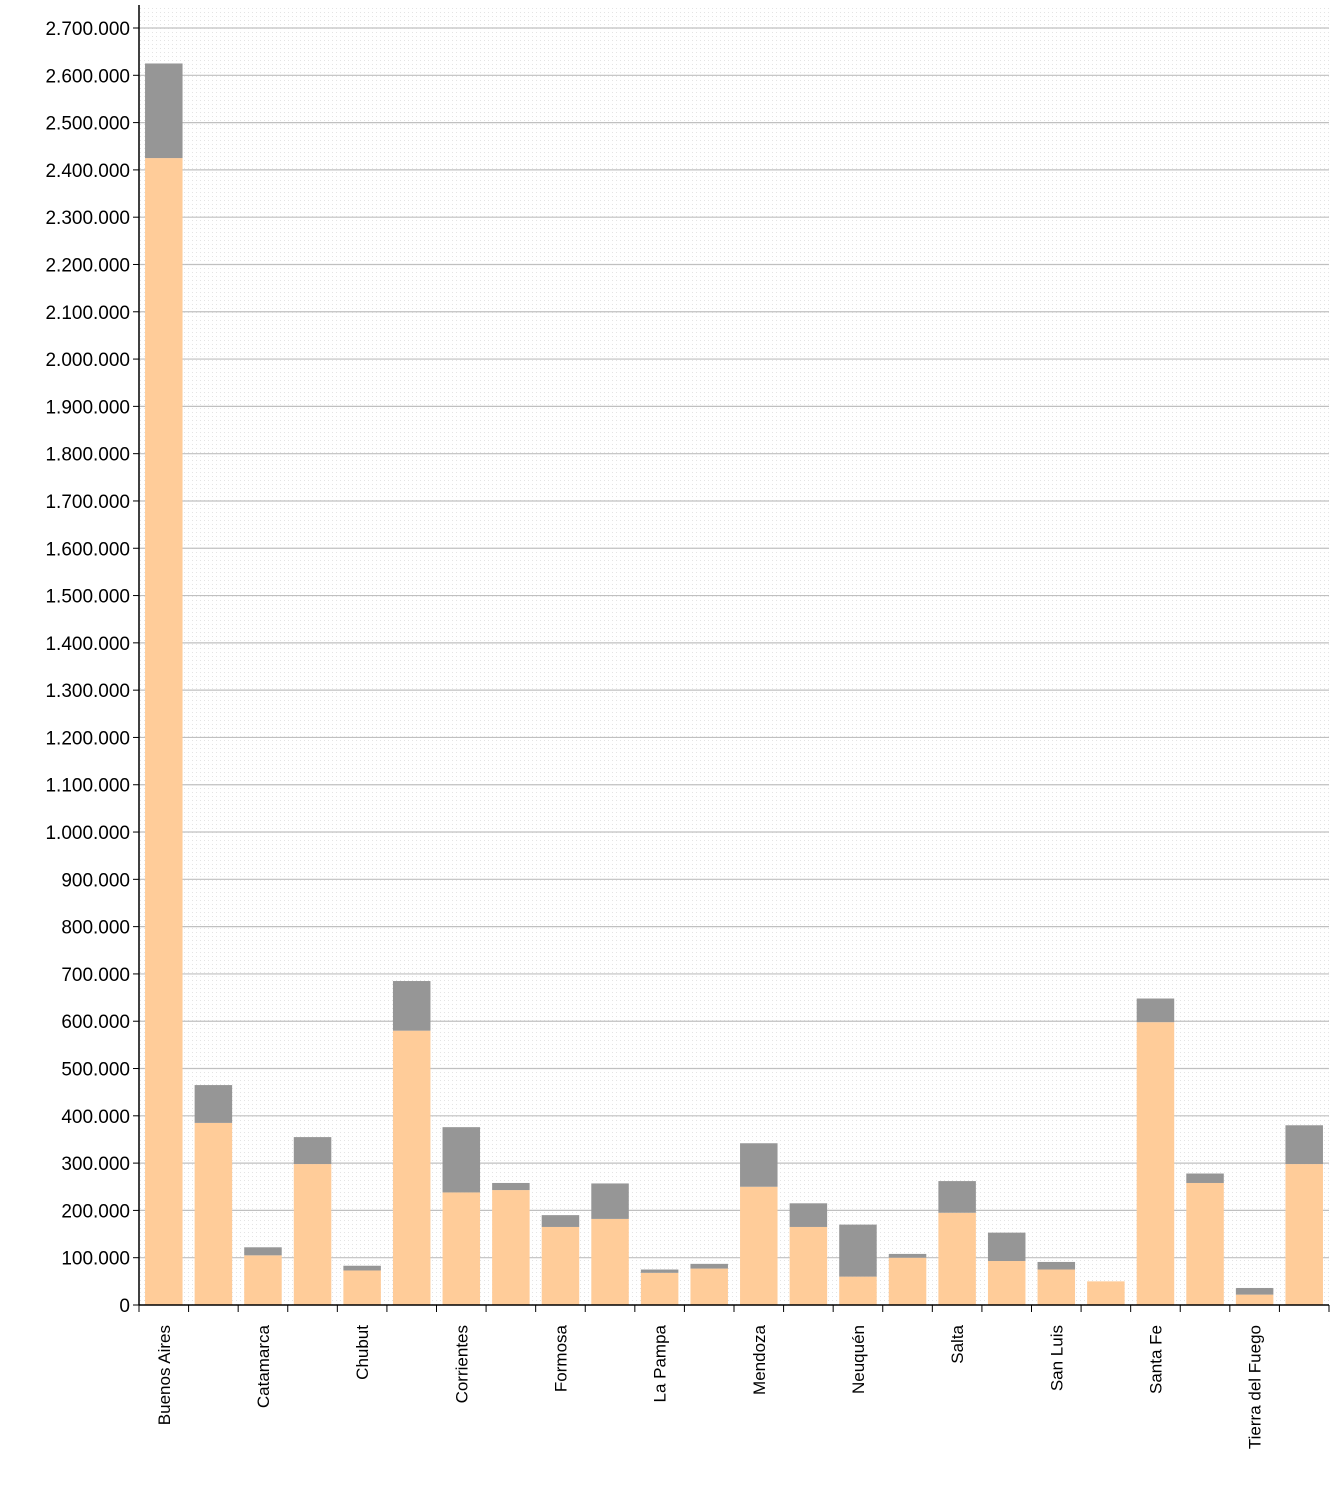 The image size is (1337, 1486). Describe the element at coordinates (1255, 1387) in the screenshot. I see `x-tick-label: Tierra del Fuego` at that location.